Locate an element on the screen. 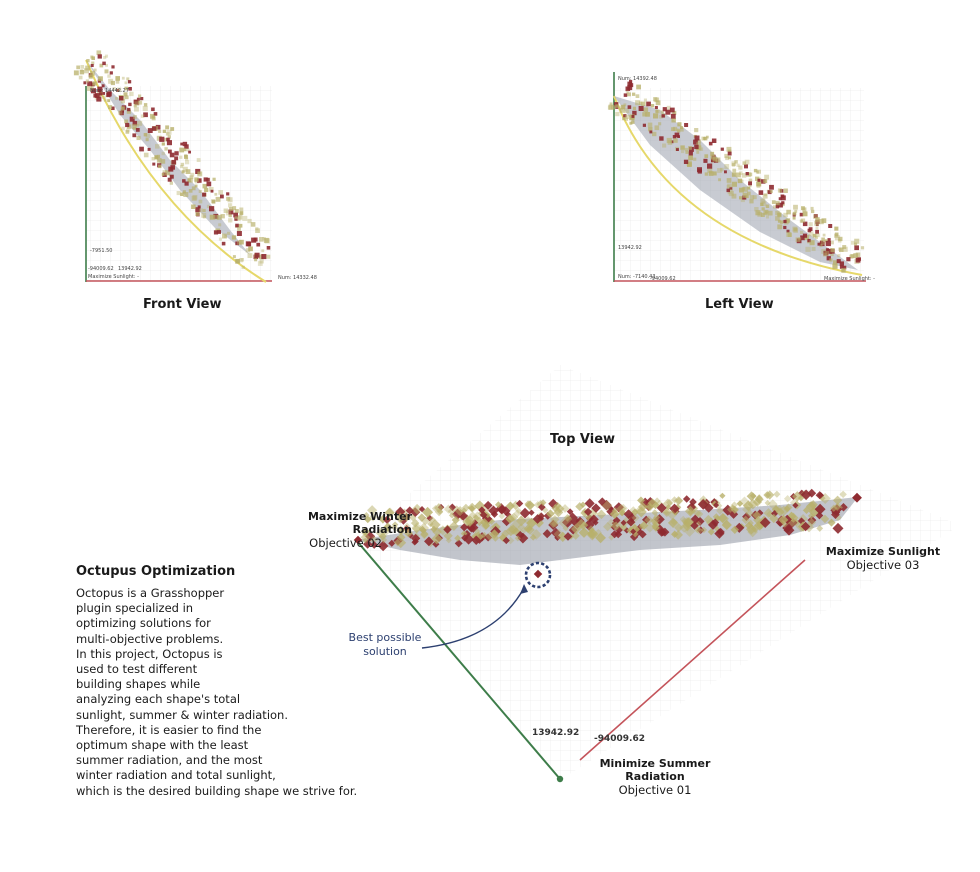 This screenshot has width=980, height=872. front-num-y: Num: 14442.27 is located at coordinates (109, 91).